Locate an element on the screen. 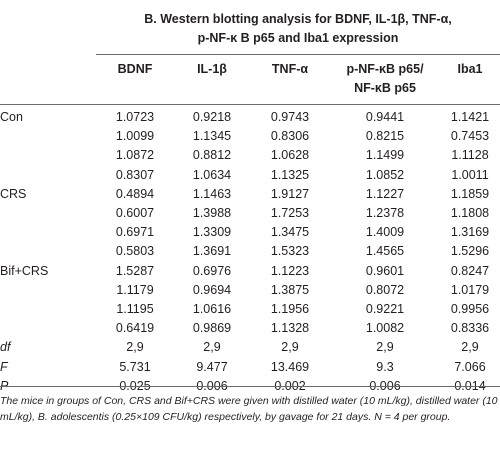 This screenshot has height=458, width=500. table-cell: 9.477 is located at coordinates (212, 366).